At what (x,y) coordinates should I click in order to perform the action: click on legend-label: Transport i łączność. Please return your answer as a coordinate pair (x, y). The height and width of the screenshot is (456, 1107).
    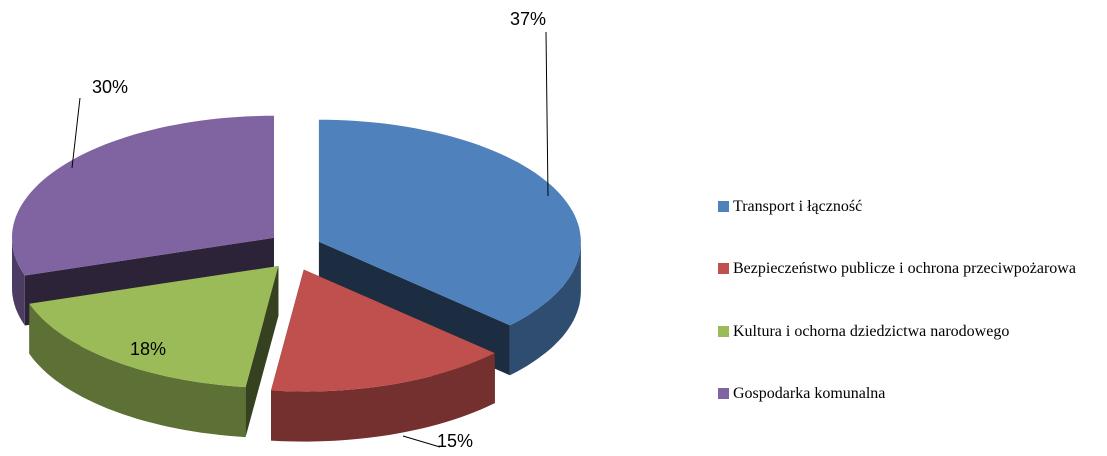
    Looking at the image, I should click on (798, 206).